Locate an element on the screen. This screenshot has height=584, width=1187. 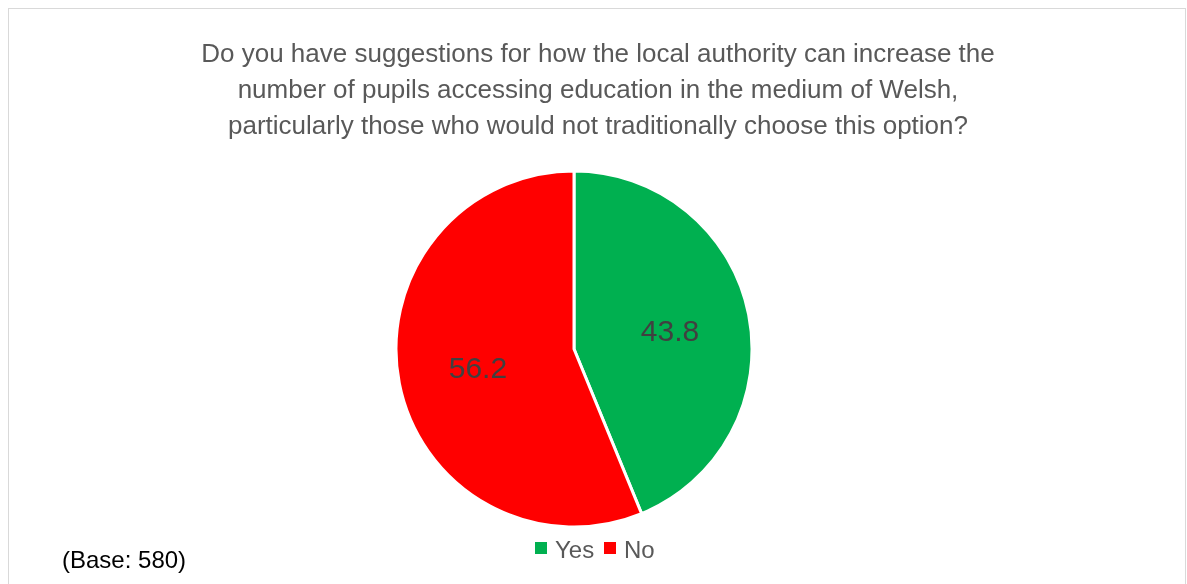
legend-label: No is located at coordinates (639, 549).